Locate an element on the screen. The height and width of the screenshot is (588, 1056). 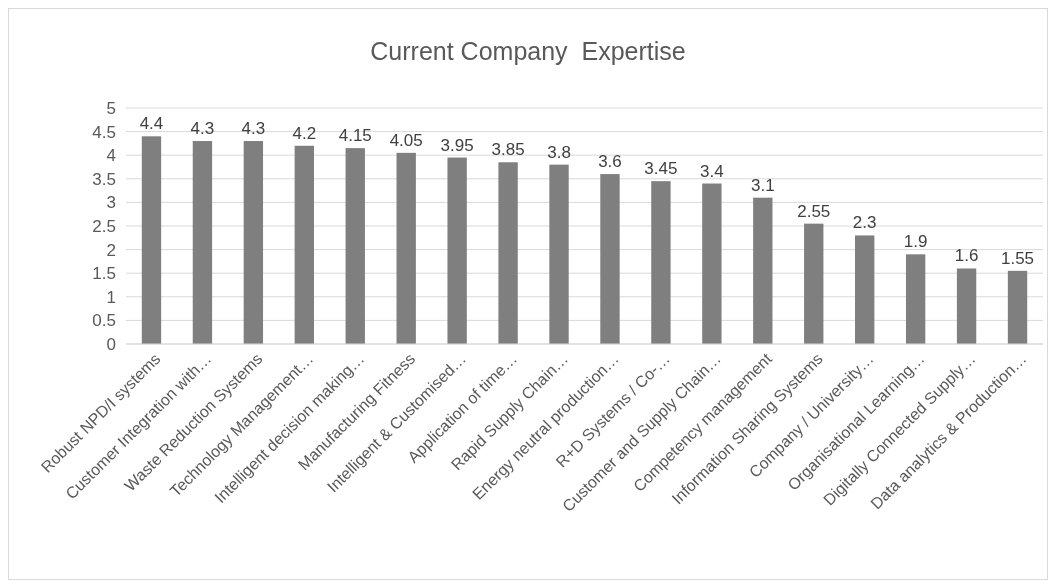
data-label: 4.2 is located at coordinates (304, 133).